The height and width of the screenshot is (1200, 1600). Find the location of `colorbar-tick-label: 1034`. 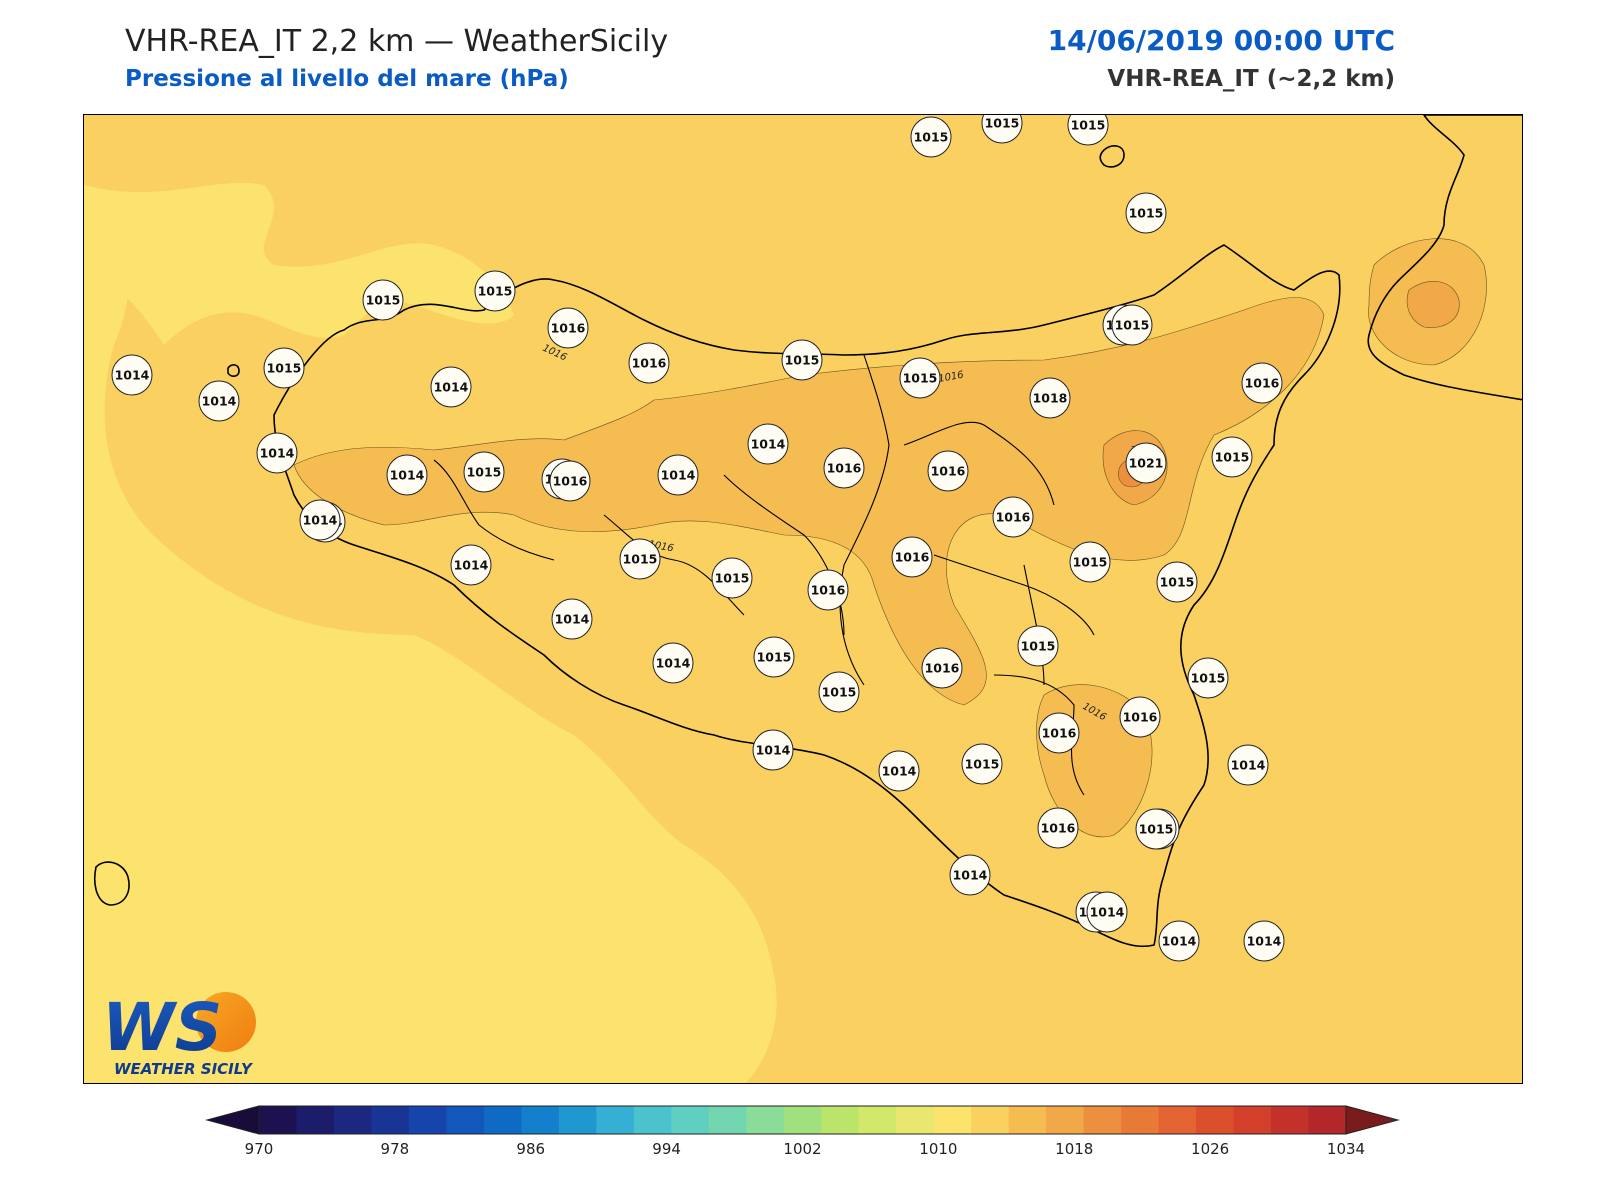

colorbar-tick-label: 1034 is located at coordinates (1346, 1149).